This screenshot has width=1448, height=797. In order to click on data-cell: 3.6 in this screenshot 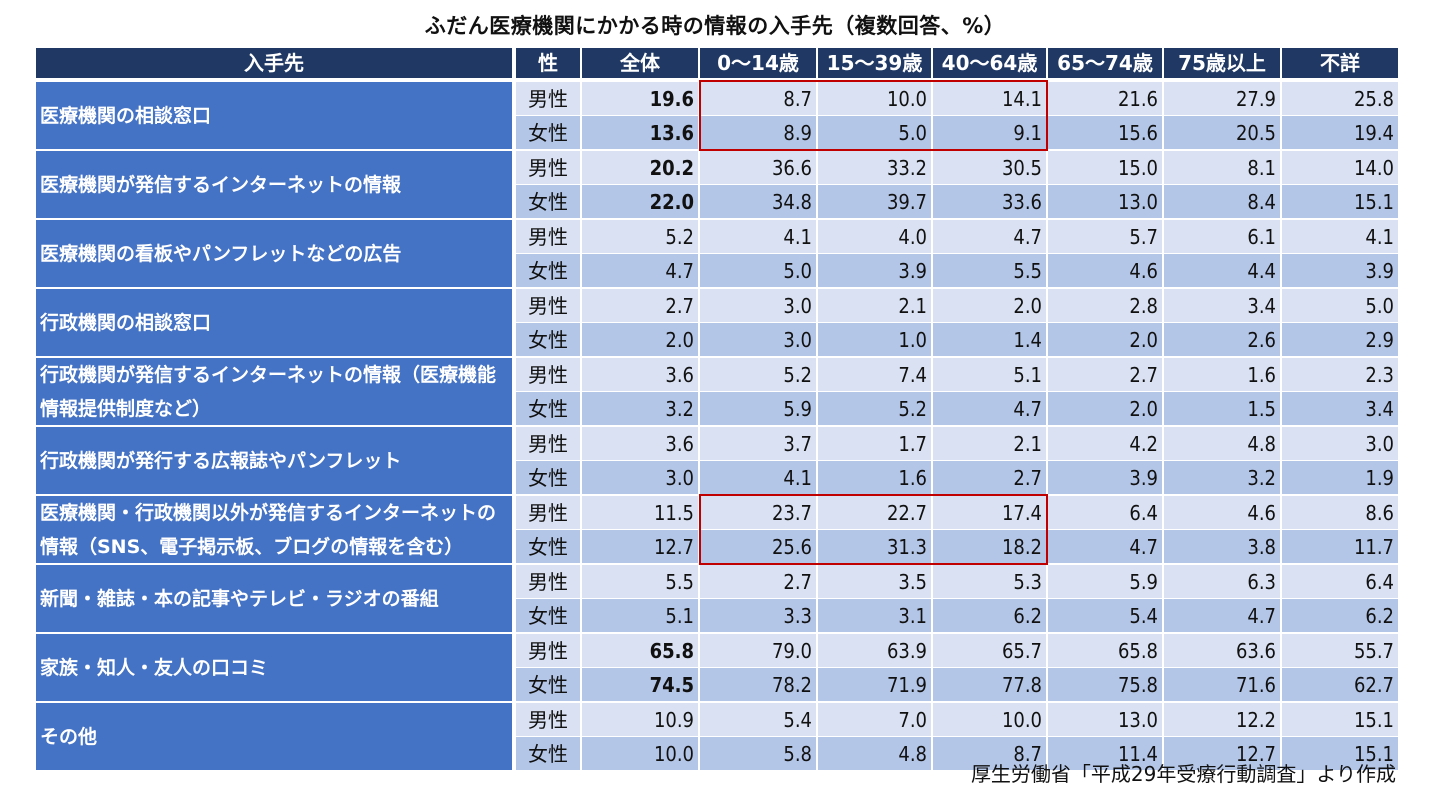, I will do `click(640, 443)`.